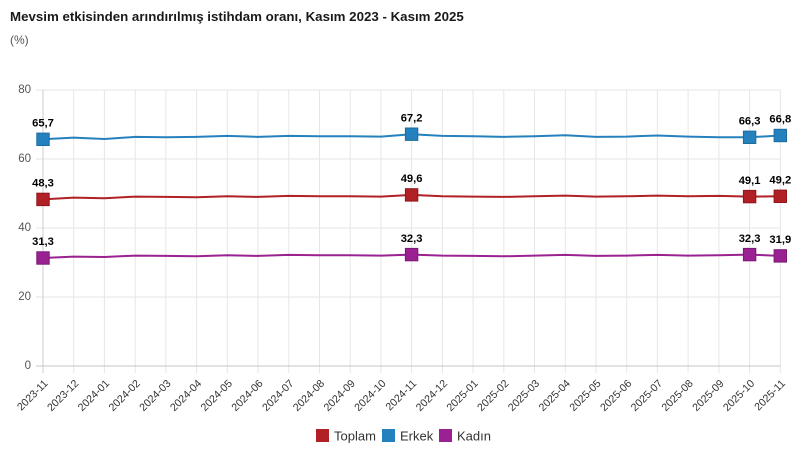 The image size is (807, 454). I want to click on svg-text: 67,2, so click(412, 118).